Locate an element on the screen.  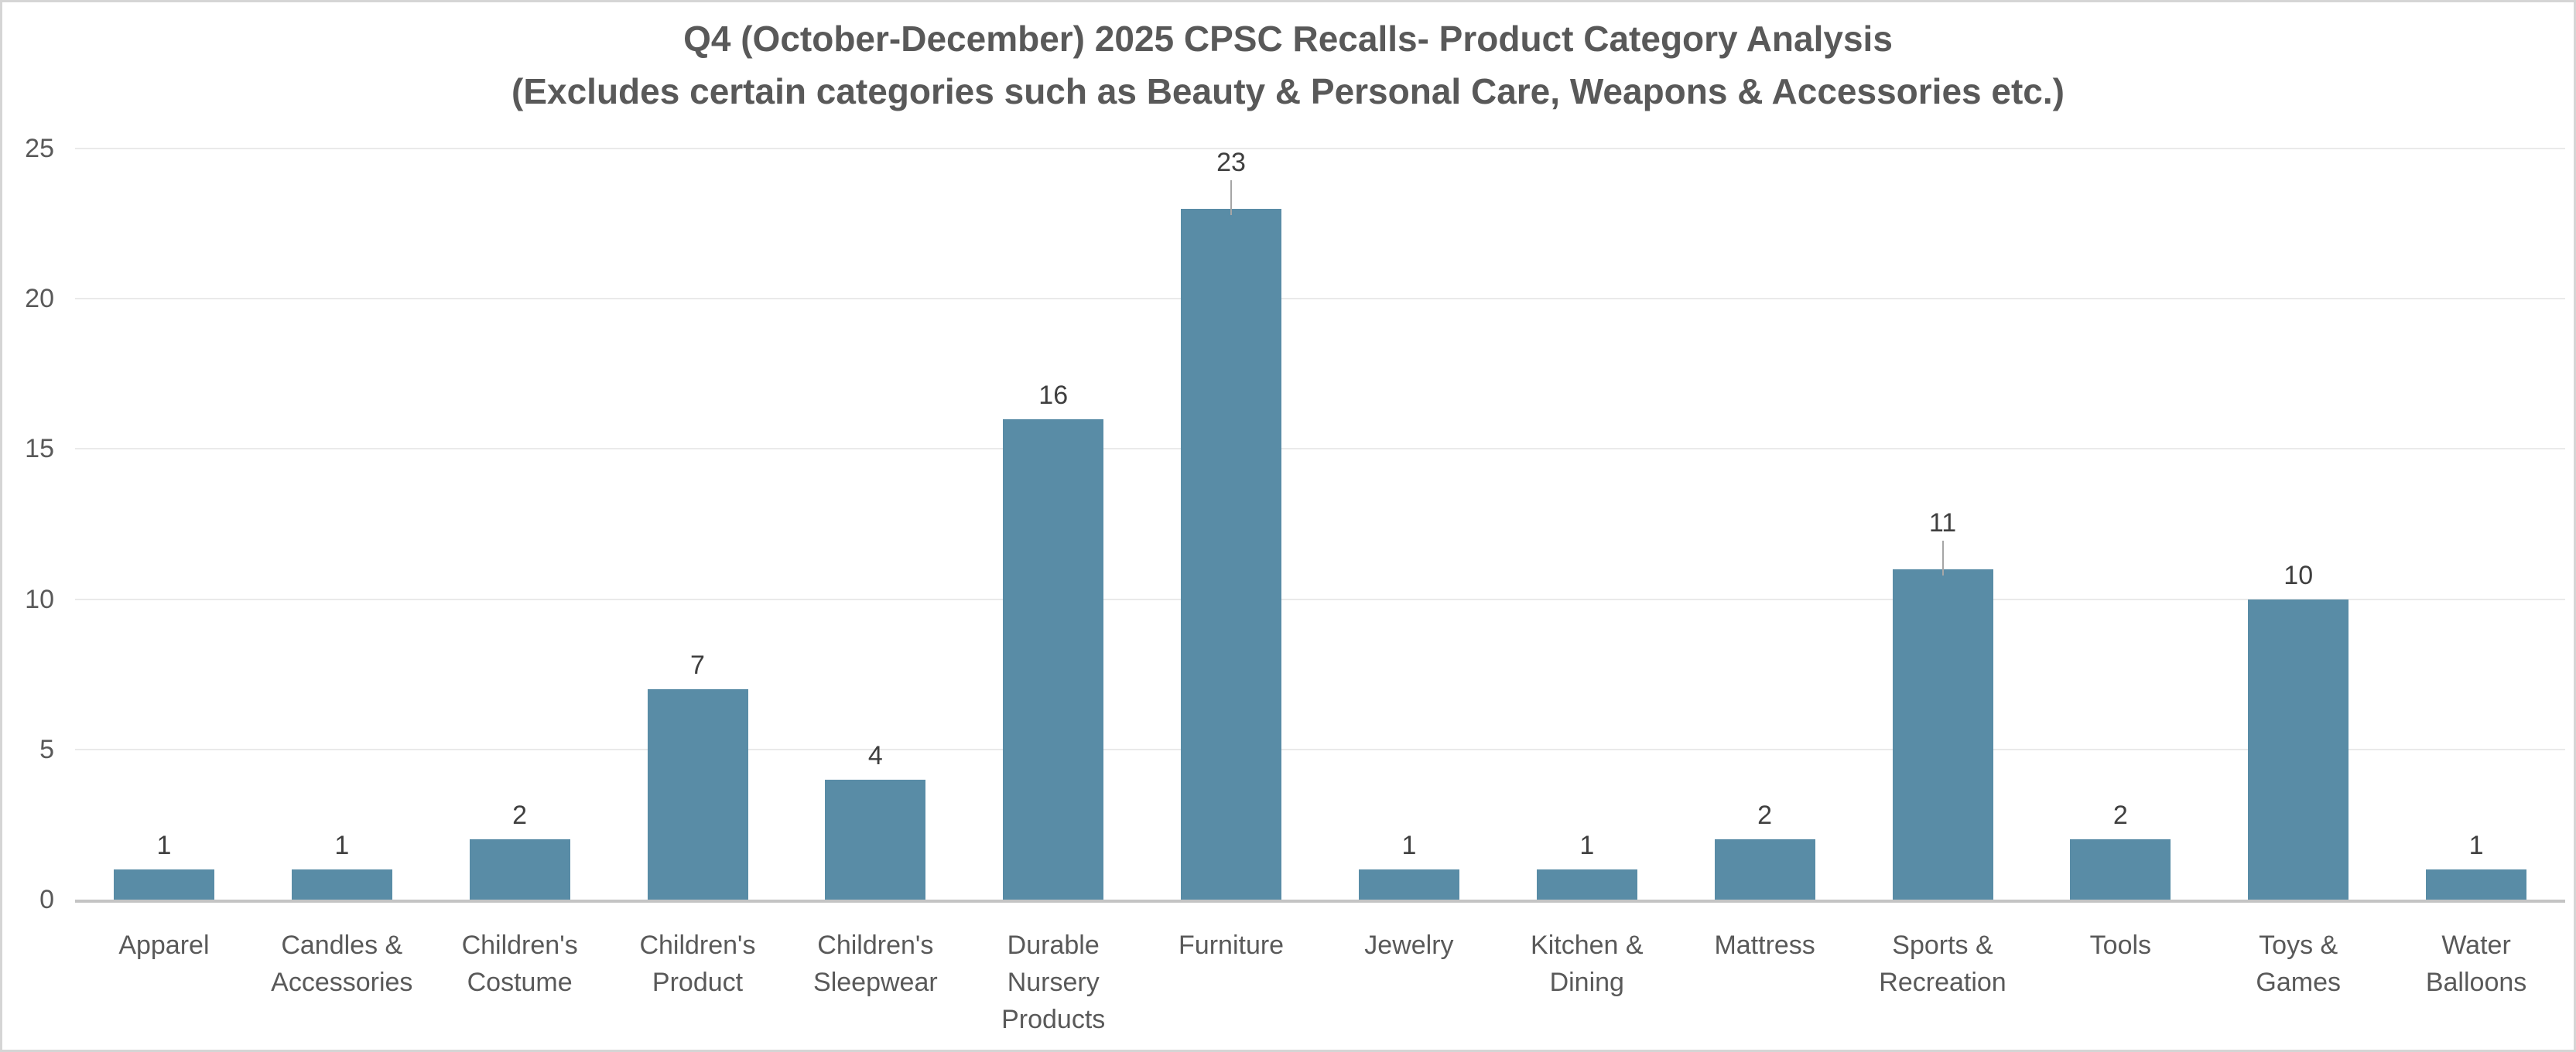
x-axis-category-label: Children's Costume is located at coordinates (520, 964).